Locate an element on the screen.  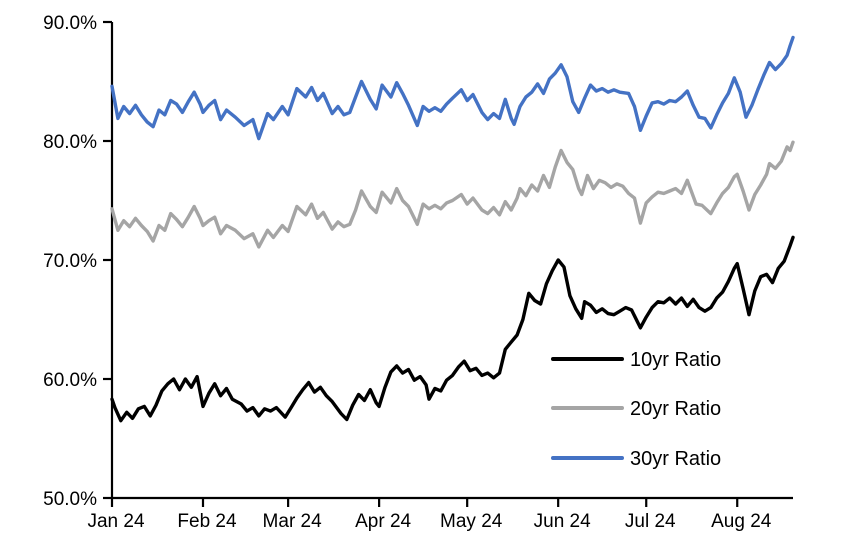
x-tick-label: Mar 24 is located at coordinates (293, 521).